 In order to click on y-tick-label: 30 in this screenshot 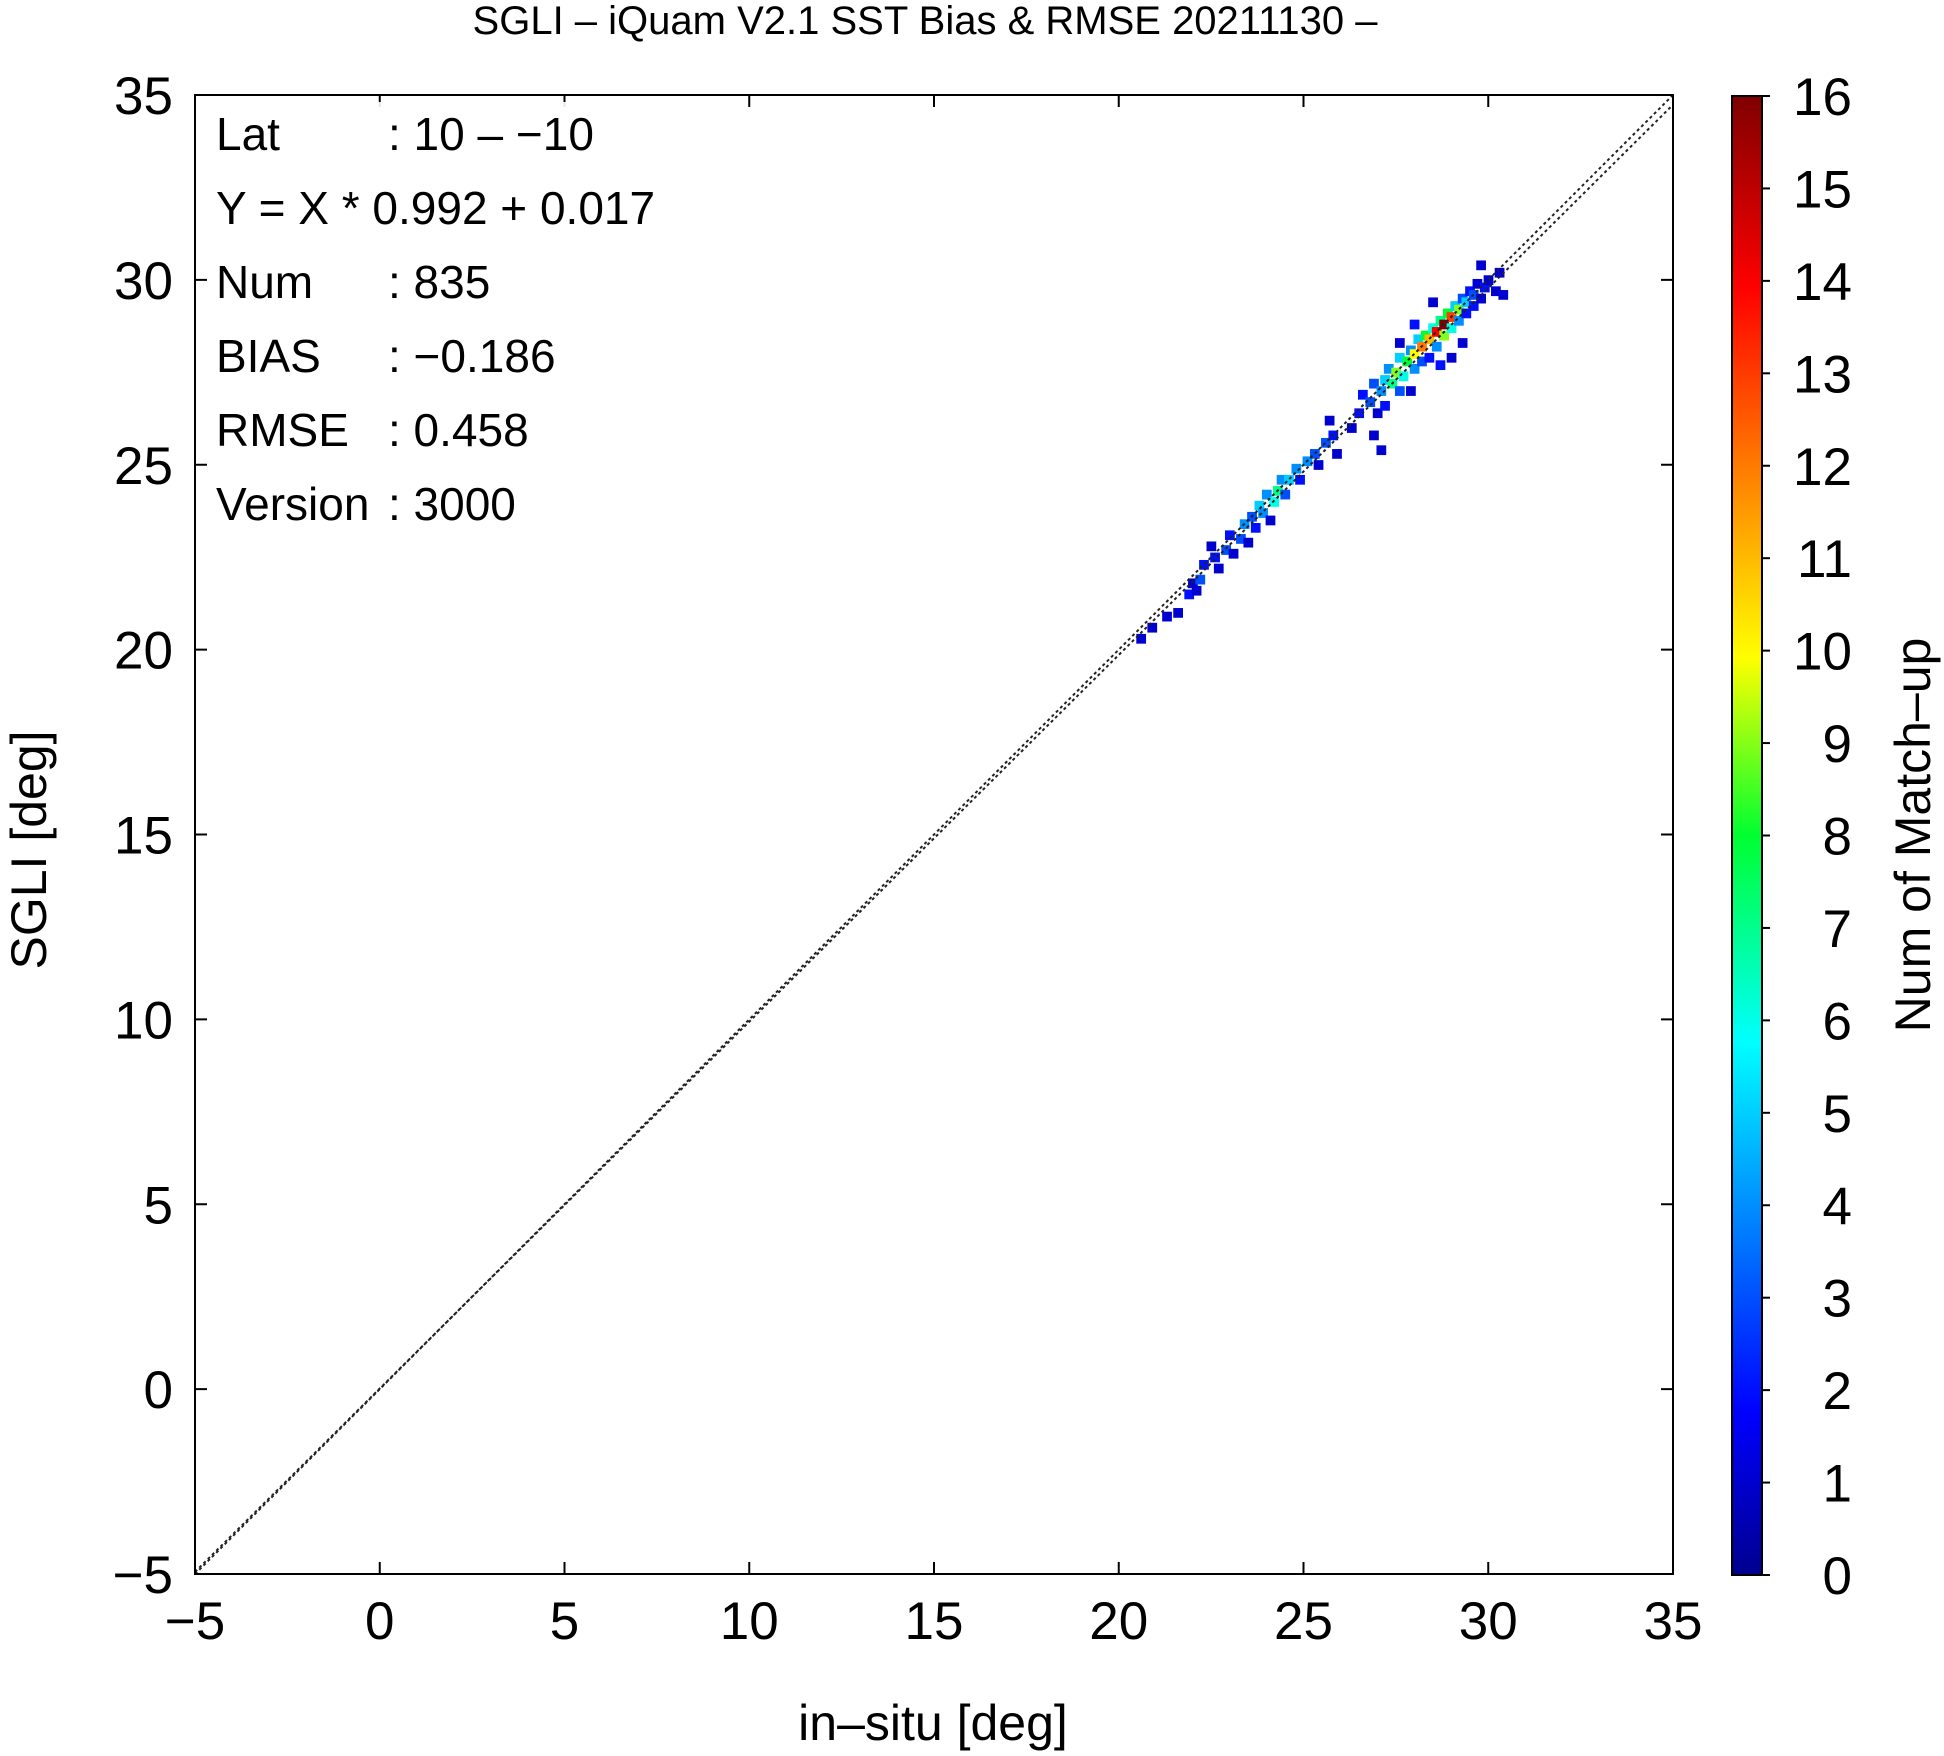, I will do `click(143, 281)`.